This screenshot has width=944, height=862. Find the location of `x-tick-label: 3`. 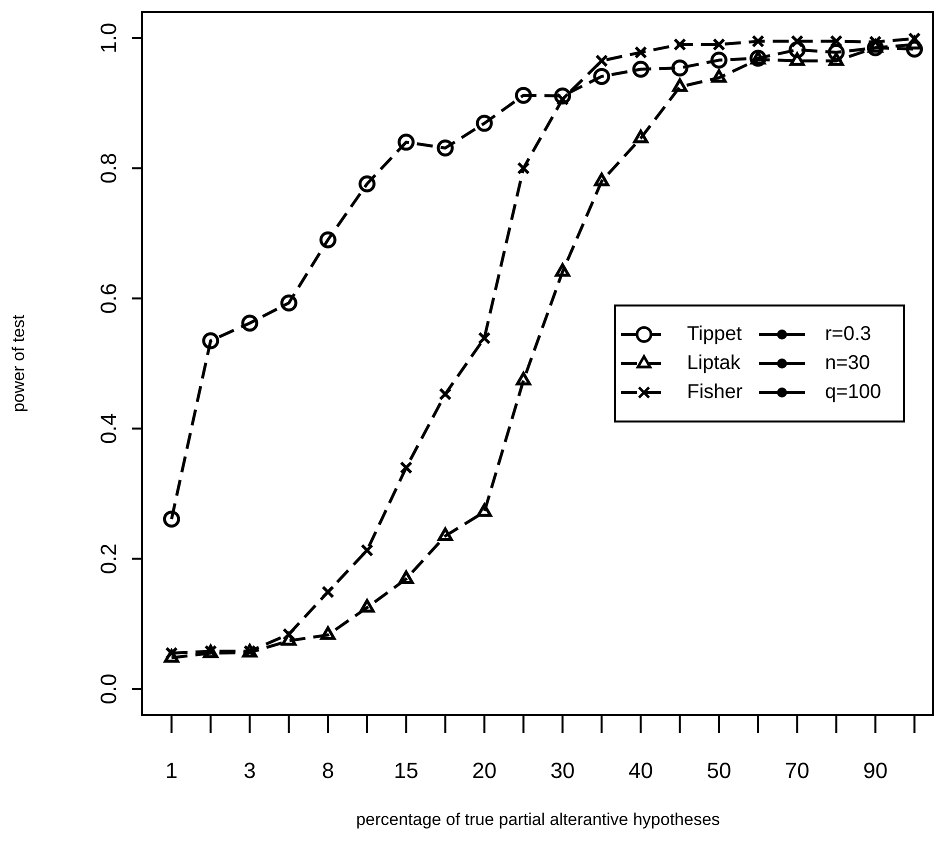

x-tick-label: 3 is located at coordinates (250, 770).